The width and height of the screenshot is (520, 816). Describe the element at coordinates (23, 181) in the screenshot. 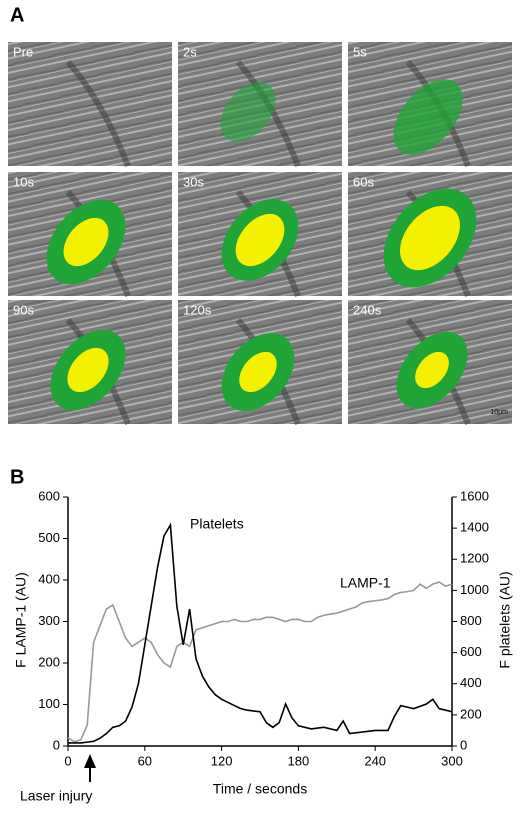

I see `image-label: 10s` at that location.